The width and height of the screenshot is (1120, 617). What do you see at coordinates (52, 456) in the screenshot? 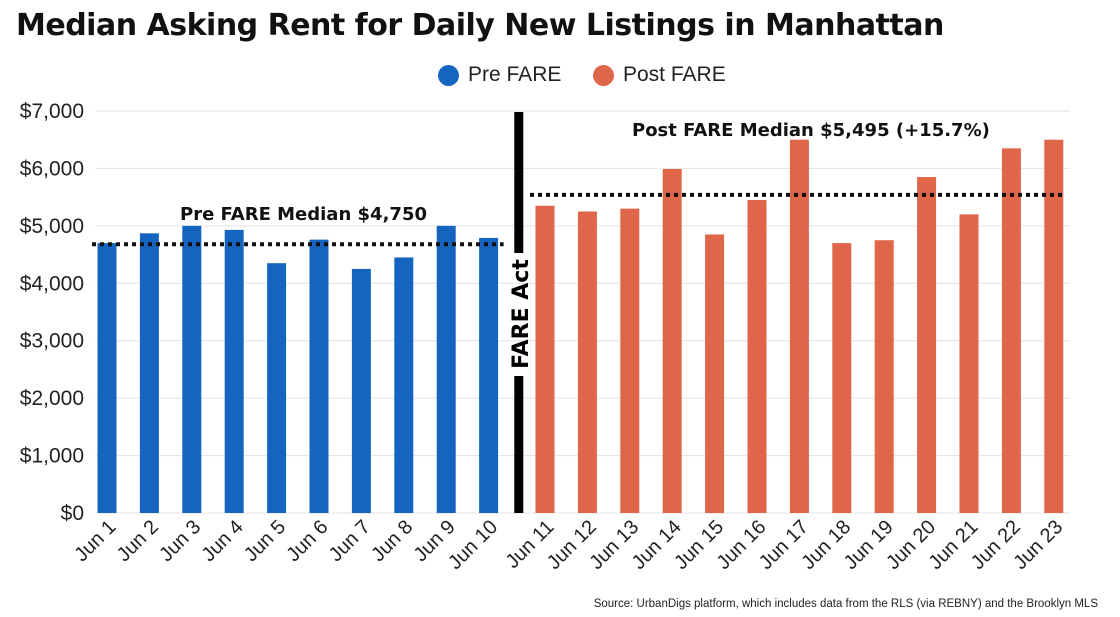
I see `y-tick-label: $1,000` at bounding box center [52, 456].